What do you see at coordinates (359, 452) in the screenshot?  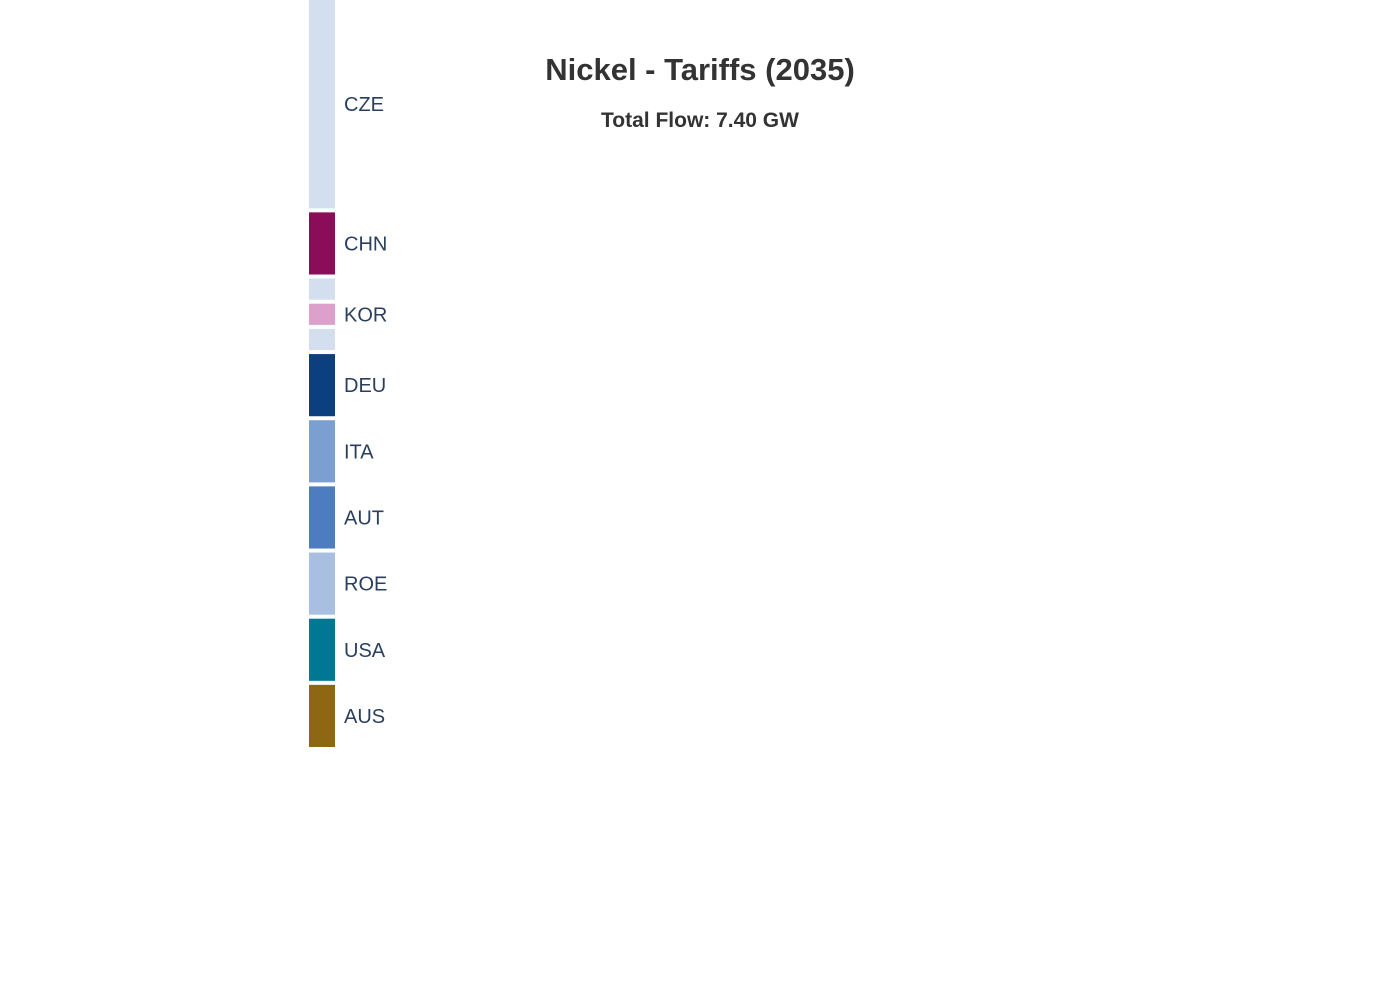 I see `node-label-ita: ITA` at bounding box center [359, 452].